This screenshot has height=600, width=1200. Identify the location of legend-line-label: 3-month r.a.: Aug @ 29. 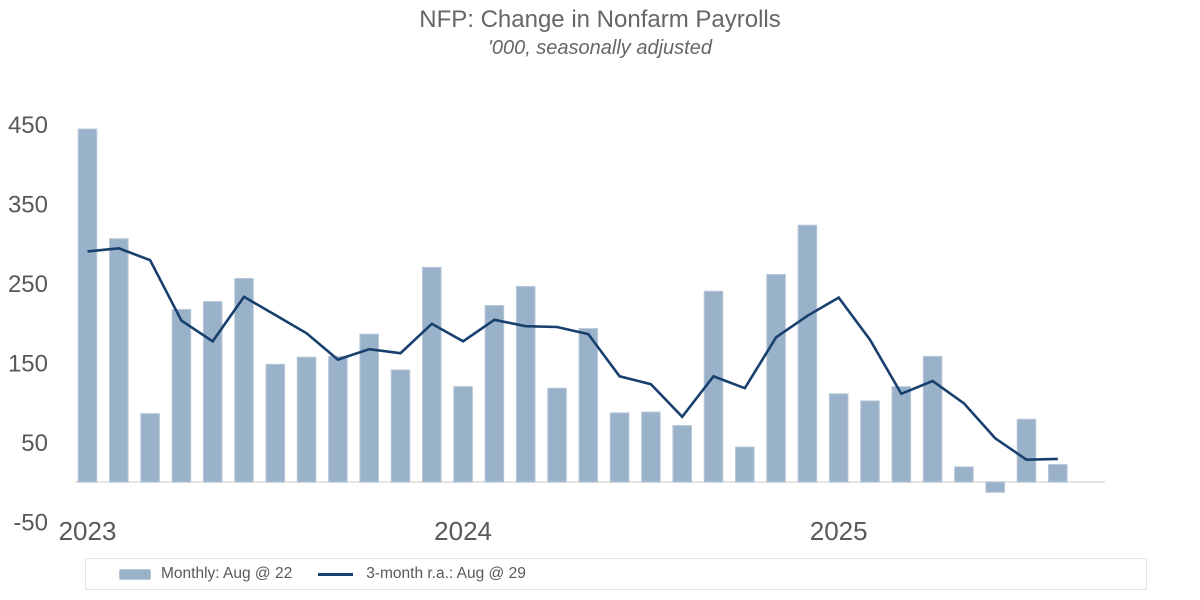
(446, 573).